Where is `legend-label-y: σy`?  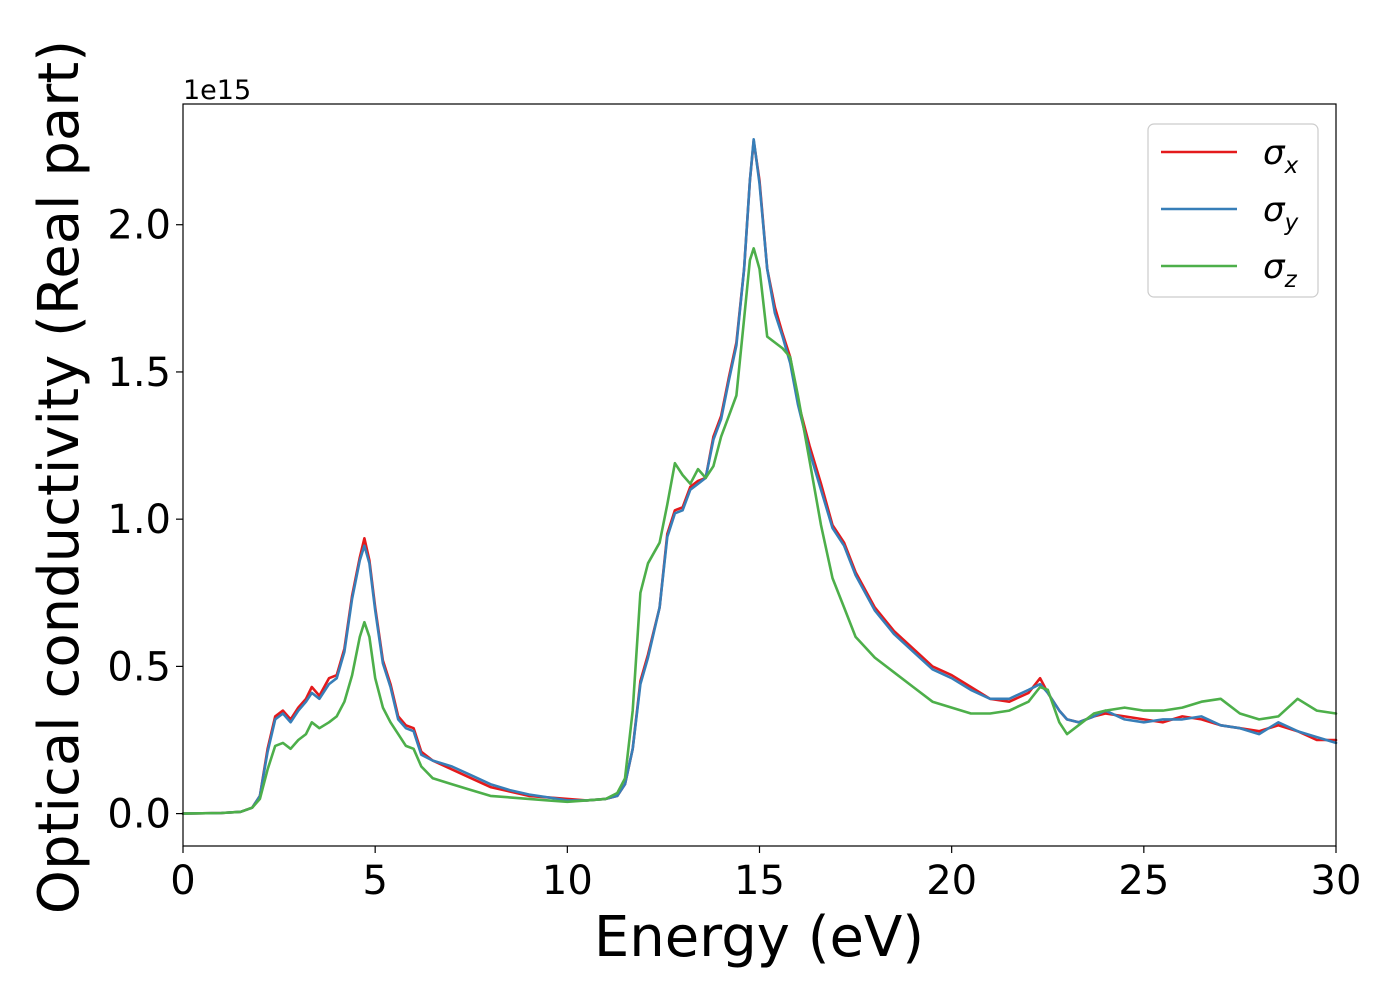 legend-label-y: σy is located at coordinates (1281, 213).